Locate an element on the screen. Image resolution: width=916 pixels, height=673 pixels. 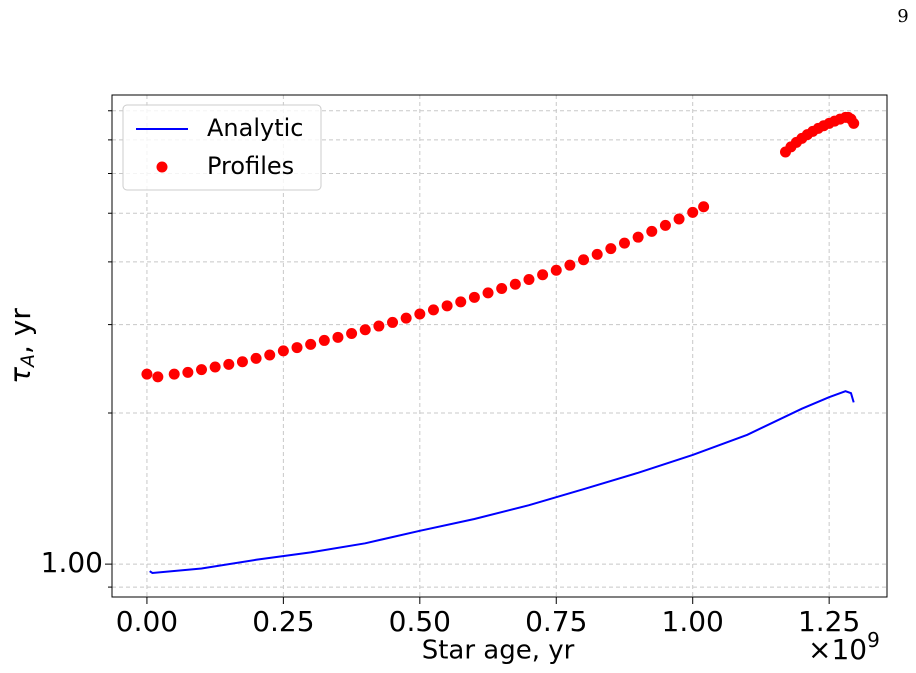
y-tick-label: 1.00 is located at coordinates (72, 562).